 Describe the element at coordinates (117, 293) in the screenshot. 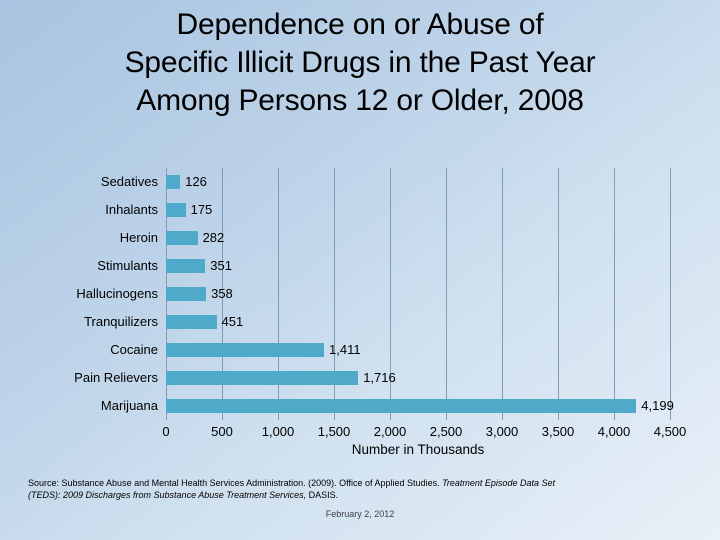

I see `category-label: Hallucinogens` at that location.